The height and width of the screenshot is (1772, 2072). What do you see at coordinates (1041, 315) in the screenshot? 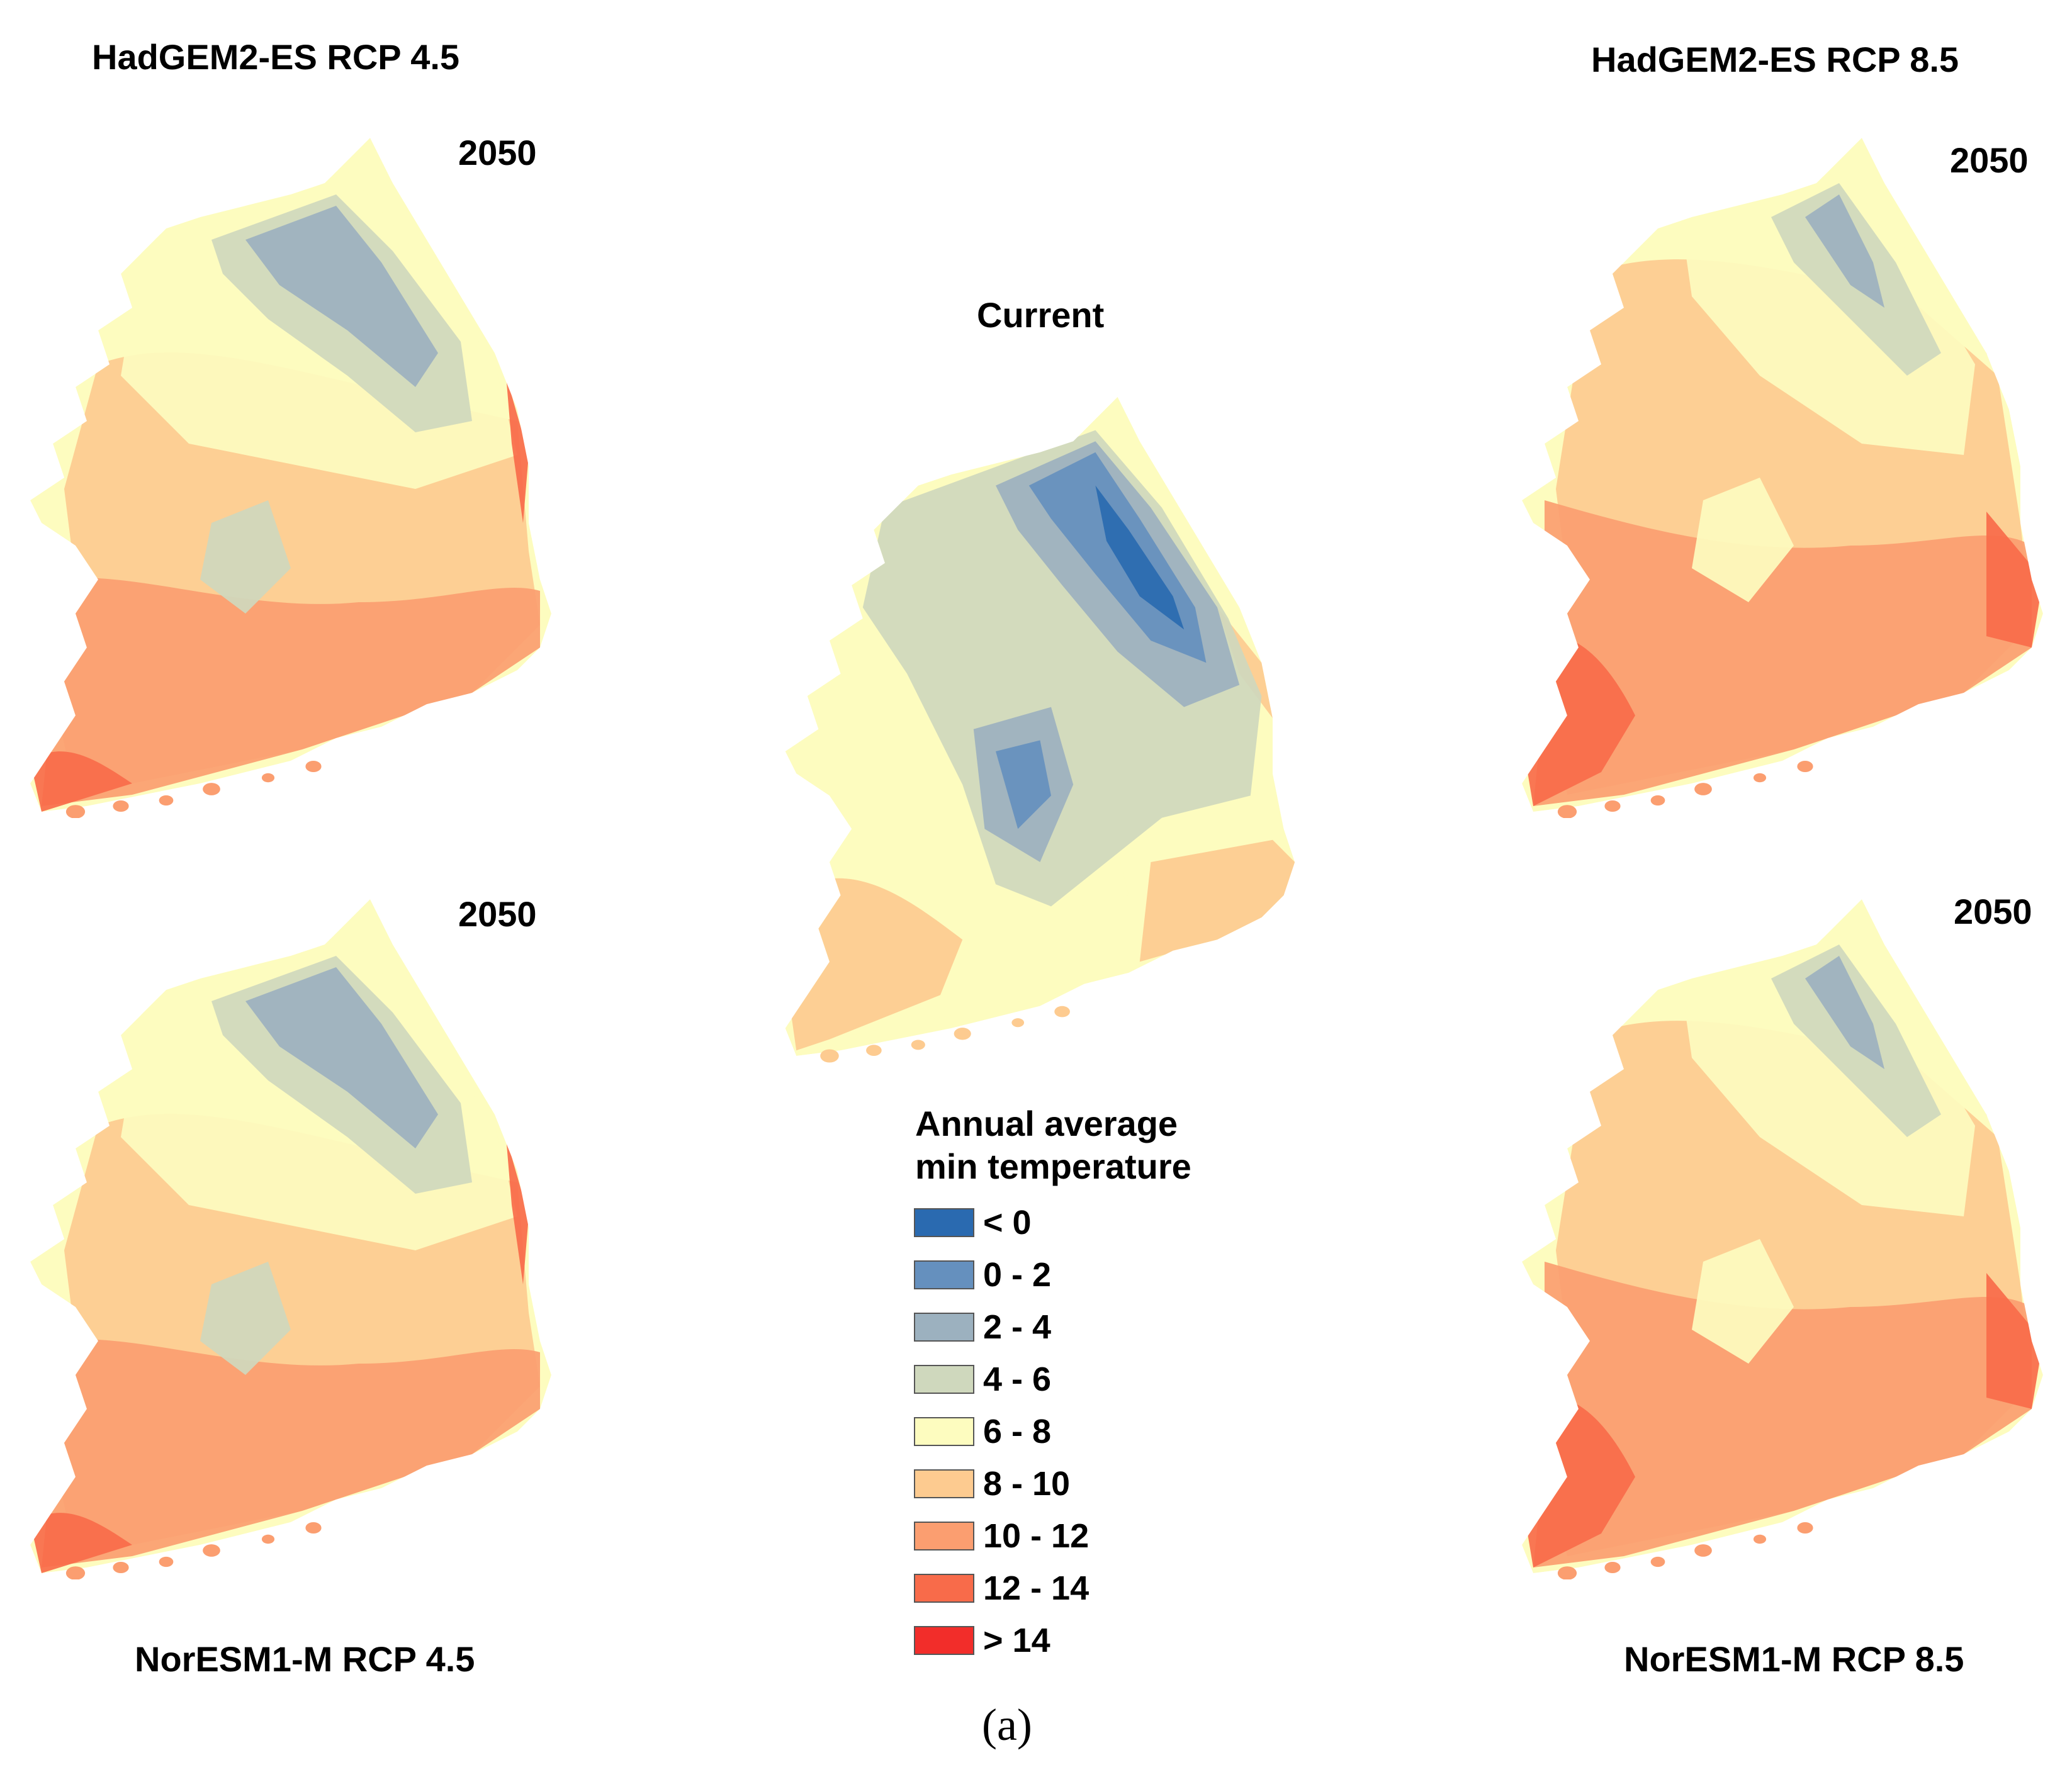
I see `panel-title-current: Current` at bounding box center [1041, 315].